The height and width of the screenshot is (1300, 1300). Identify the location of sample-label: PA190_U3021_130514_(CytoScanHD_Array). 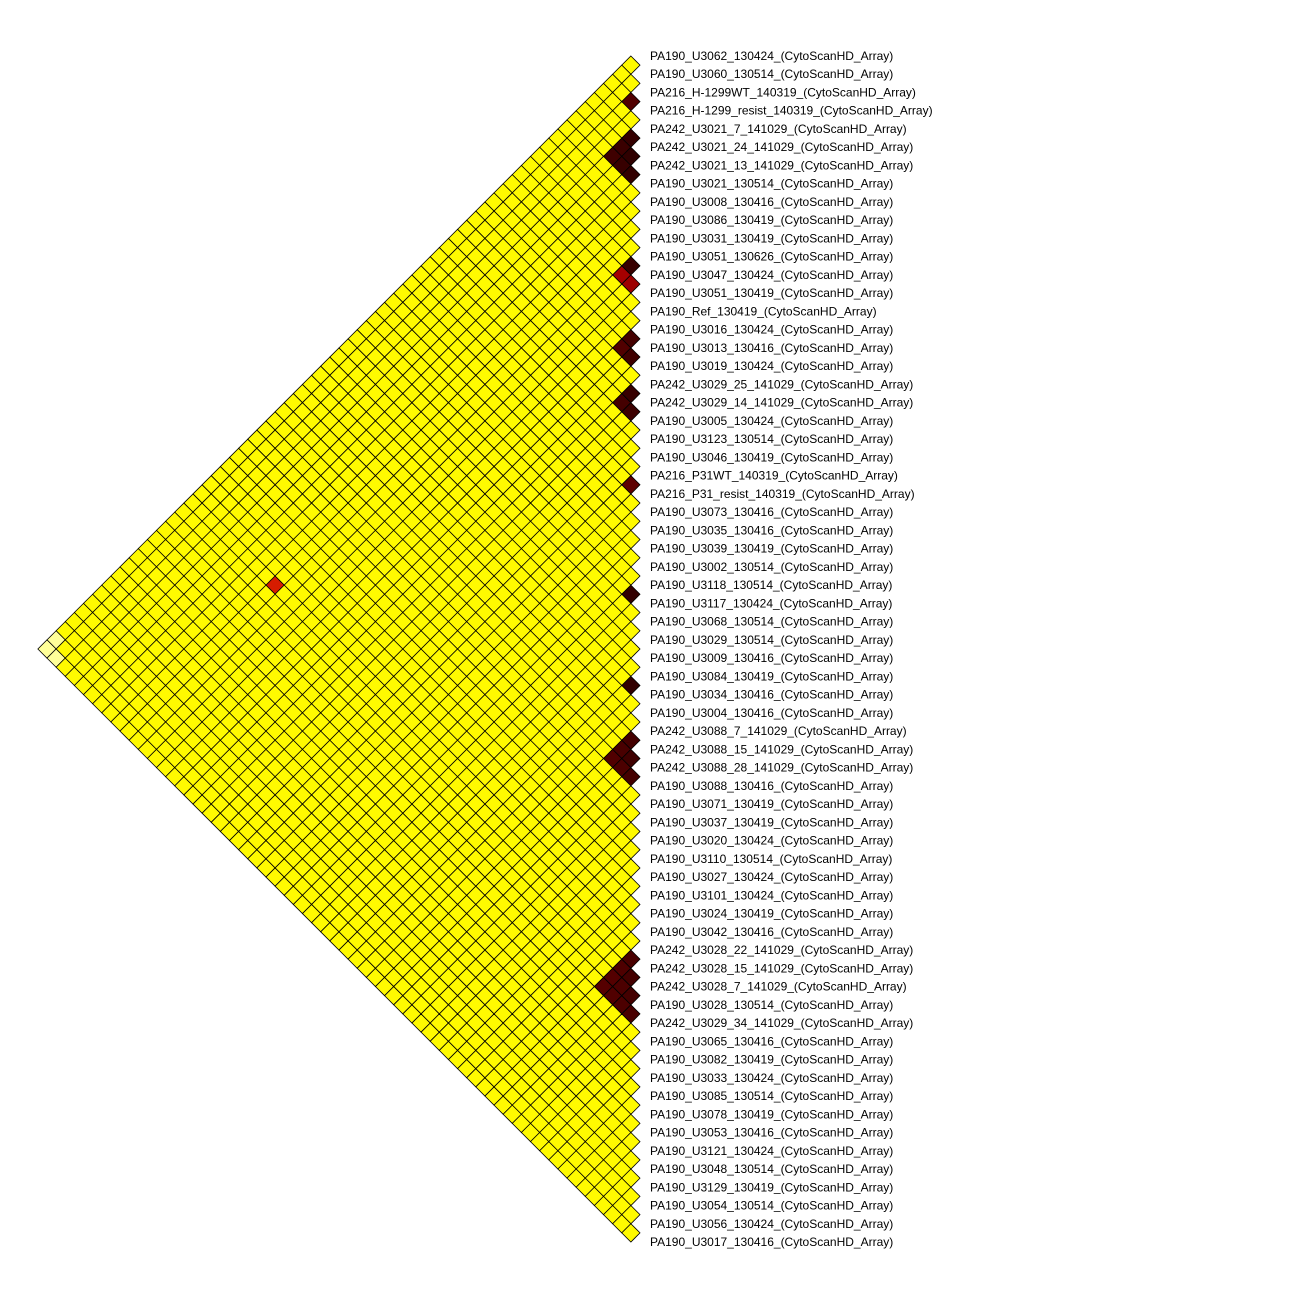
(771, 184).